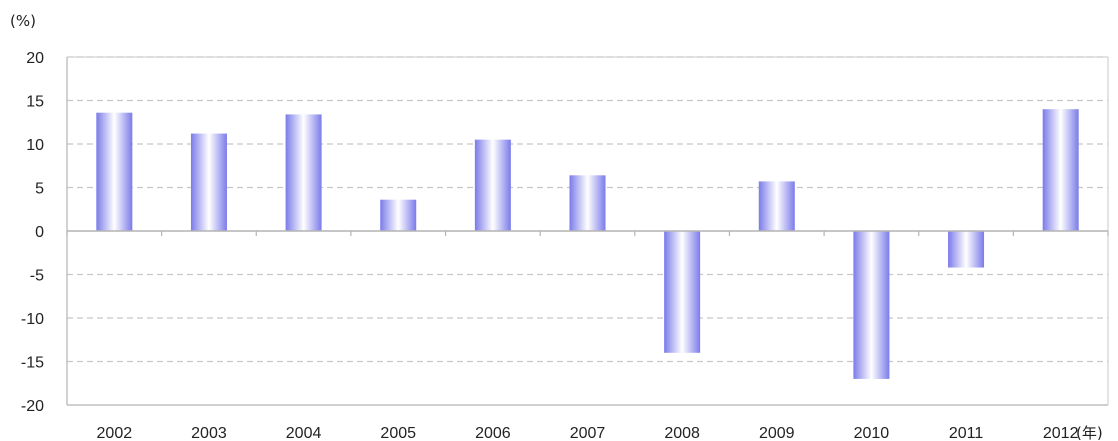 The image size is (1118, 441). I want to click on bar-2009, so click(776, 206).